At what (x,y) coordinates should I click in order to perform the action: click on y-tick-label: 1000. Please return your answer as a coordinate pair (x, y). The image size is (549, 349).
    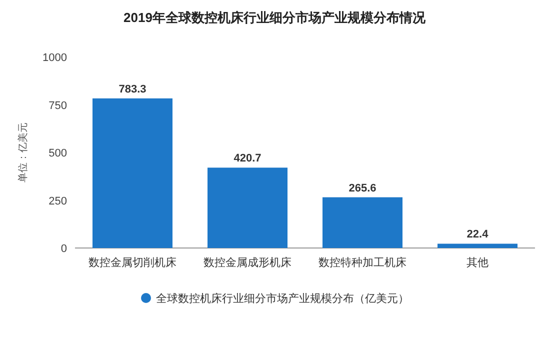
    Looking at the image, I should click on (54, 58).